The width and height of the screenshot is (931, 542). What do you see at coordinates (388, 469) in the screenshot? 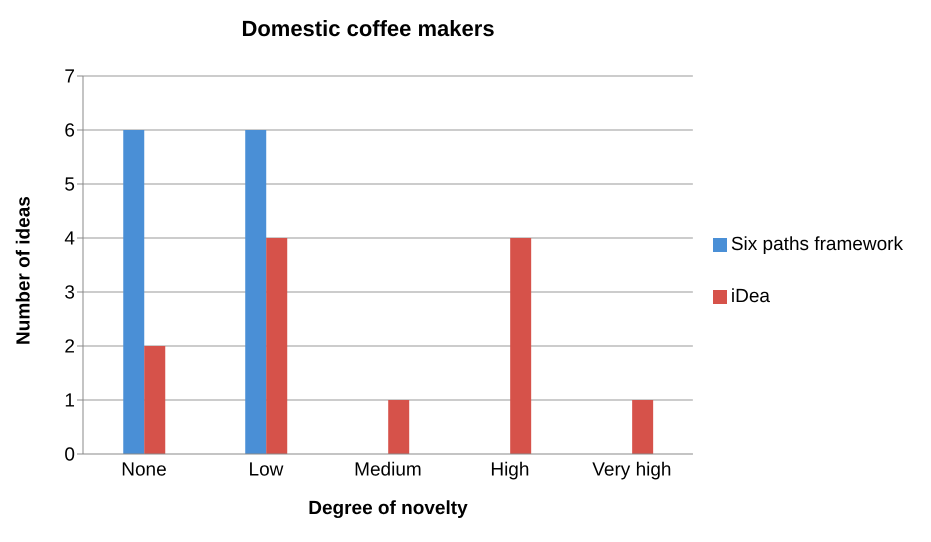
I see `x-tick-label: Medium` at bounding box center [388, 469].